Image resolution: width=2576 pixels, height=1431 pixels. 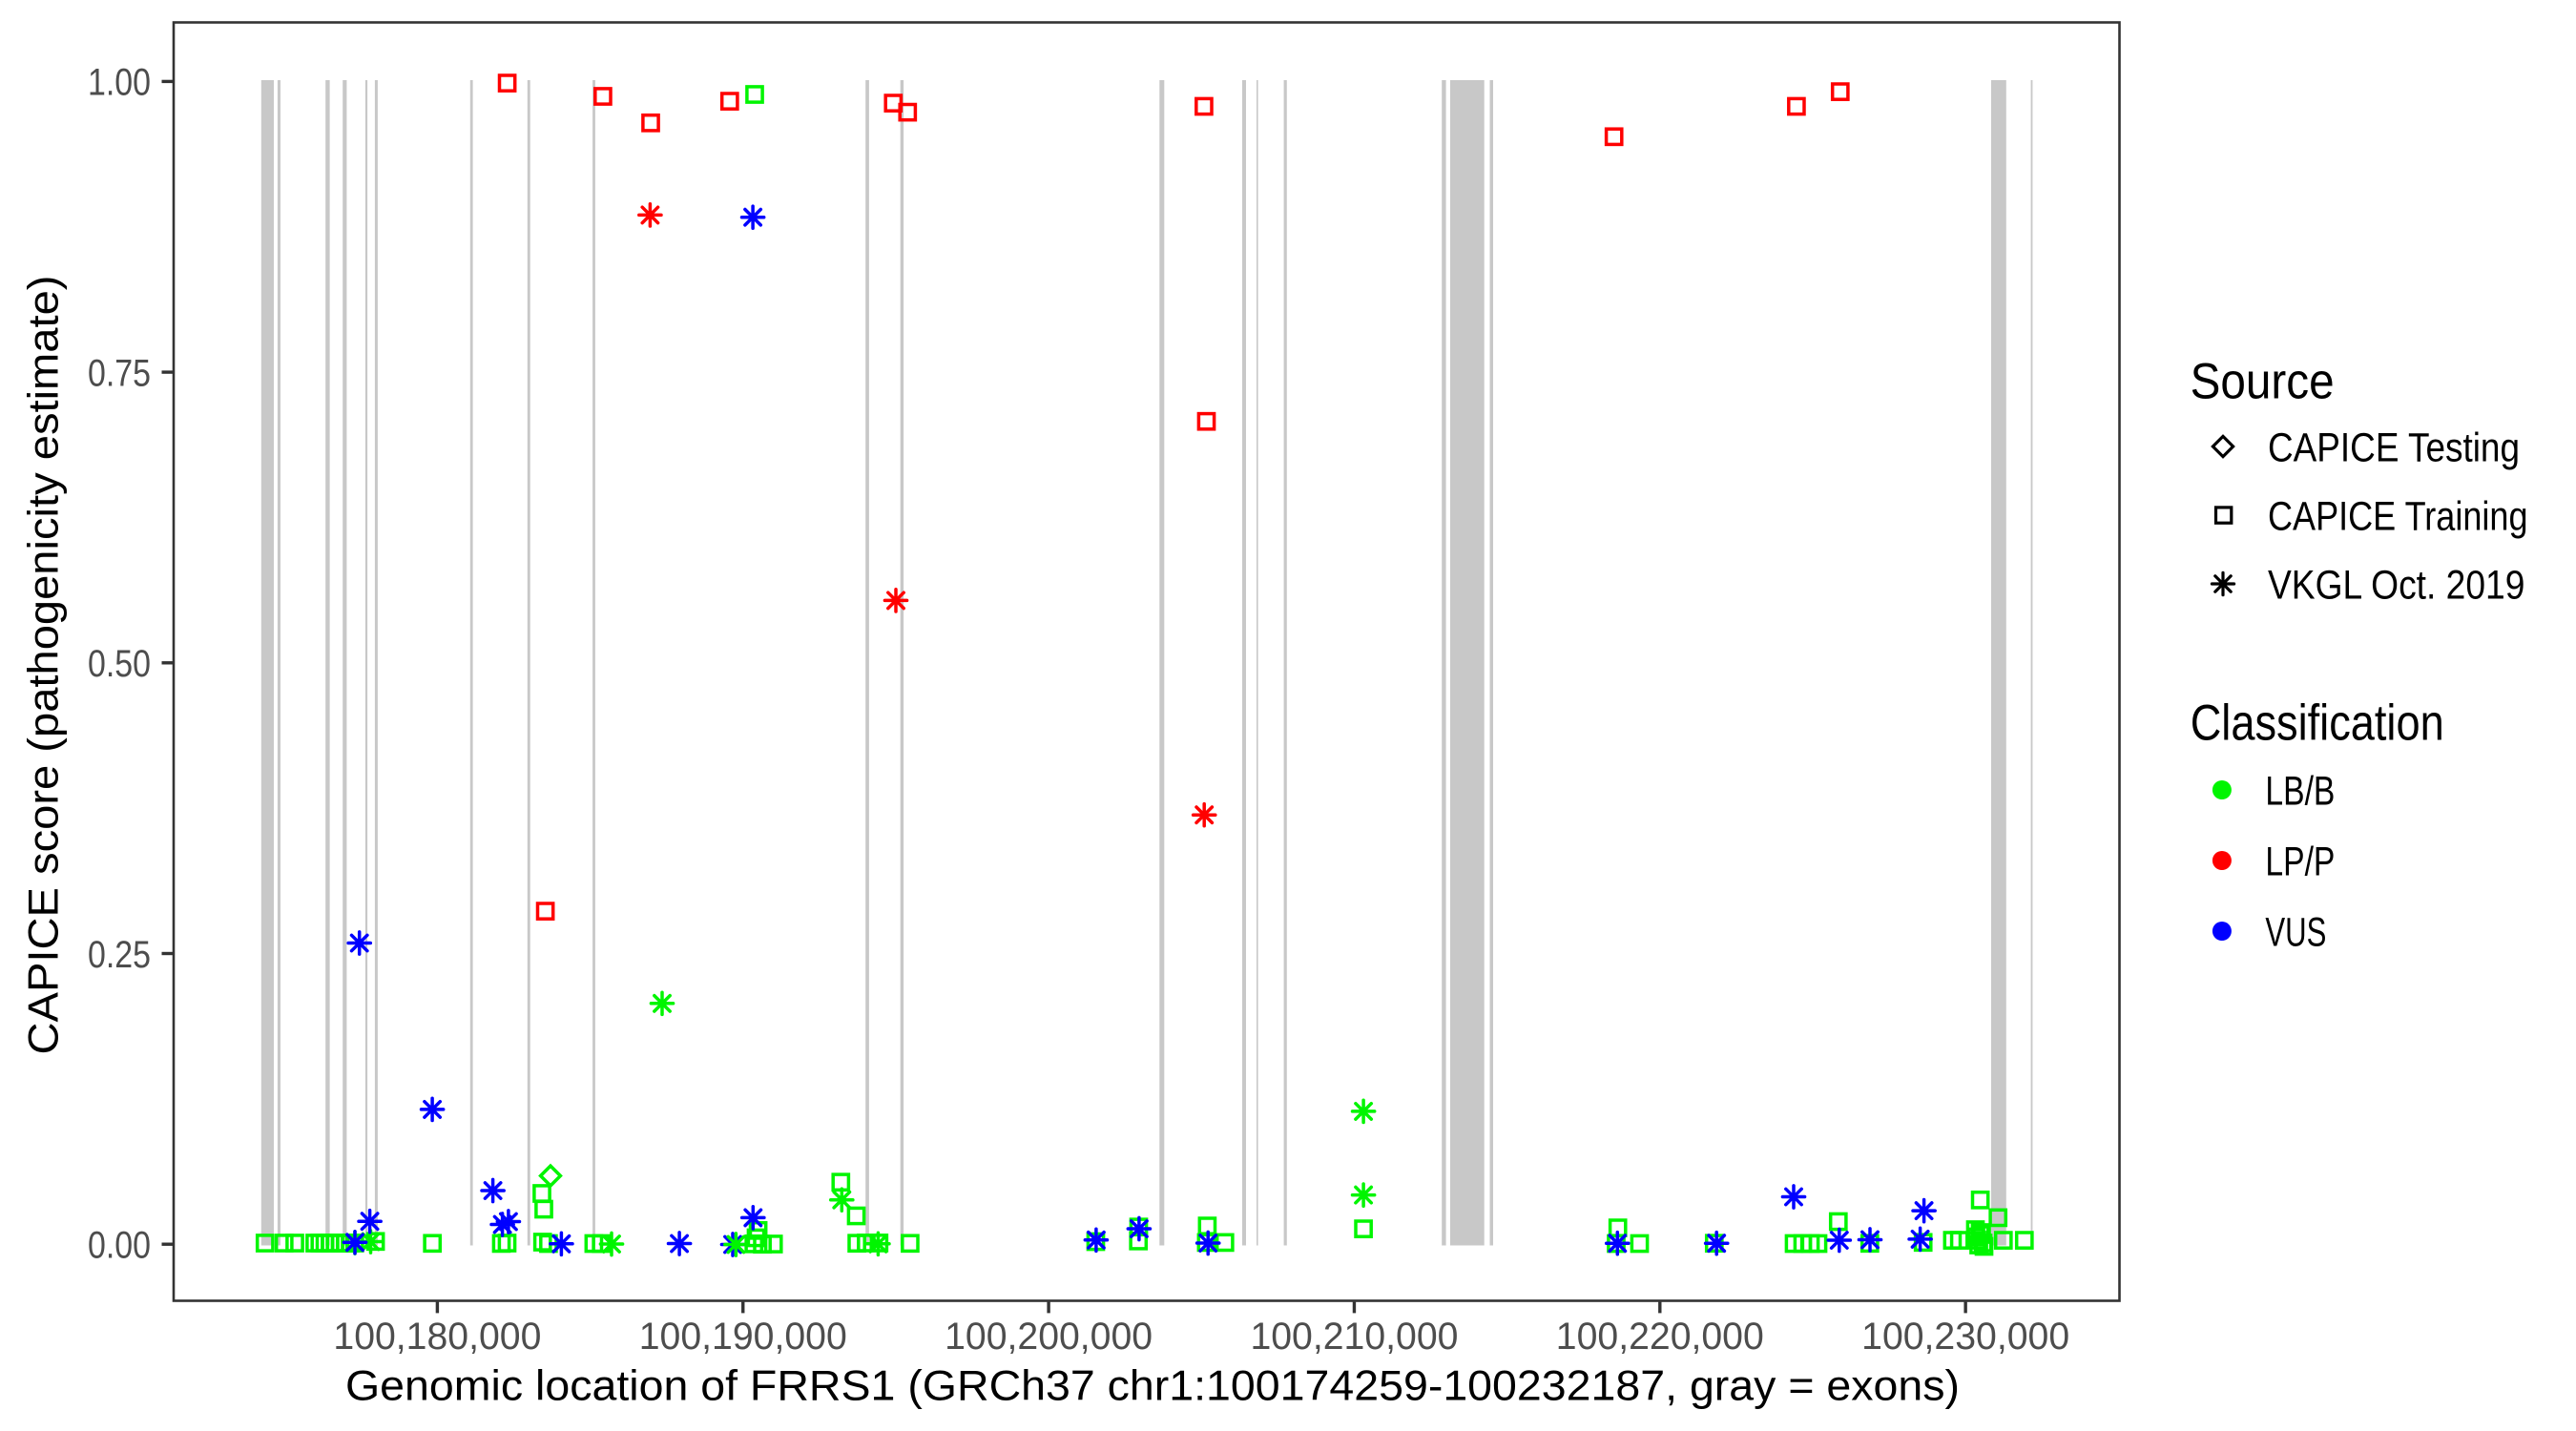 I want to click on svg-text: 0.50, so click(x=119, y=664).